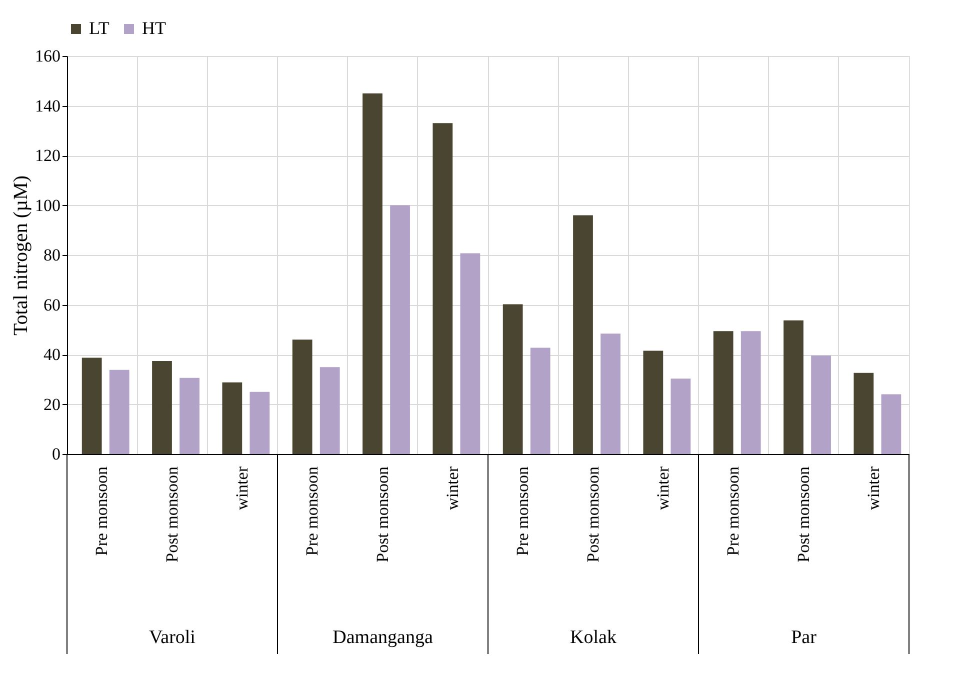 This screenshot has height=680, width=974. Describe the element at coordinates (154, 28) in the screenshot. I see `legend-label: HT` at that location.